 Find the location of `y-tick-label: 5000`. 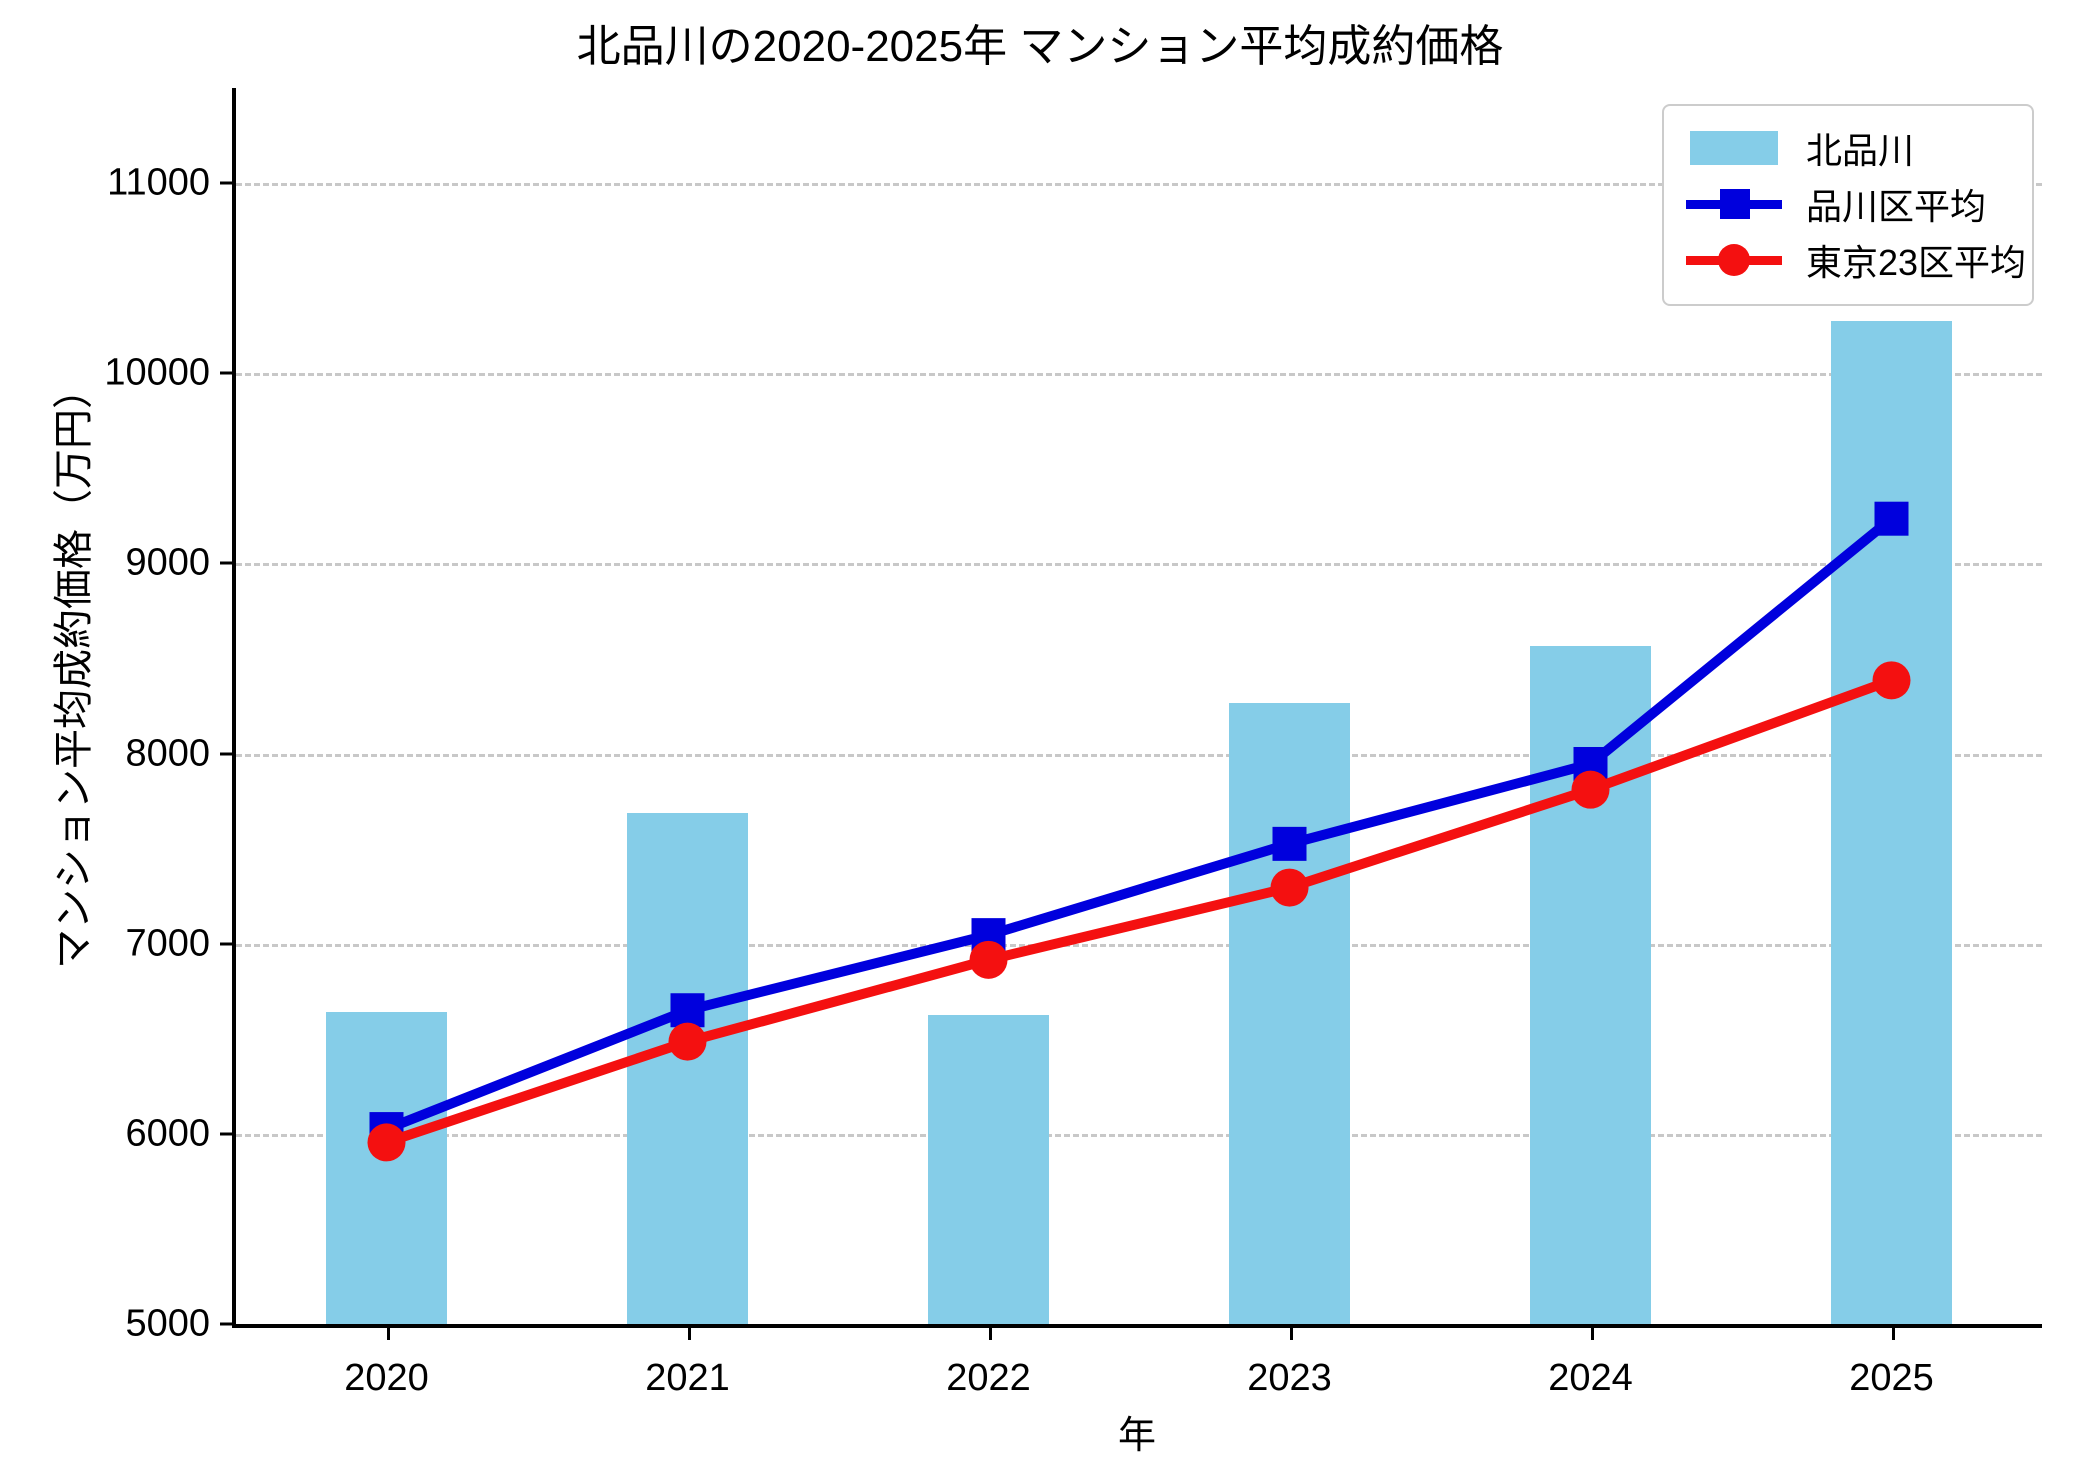

y-tick-label: 5000 is located at coordinates (167, 1323).